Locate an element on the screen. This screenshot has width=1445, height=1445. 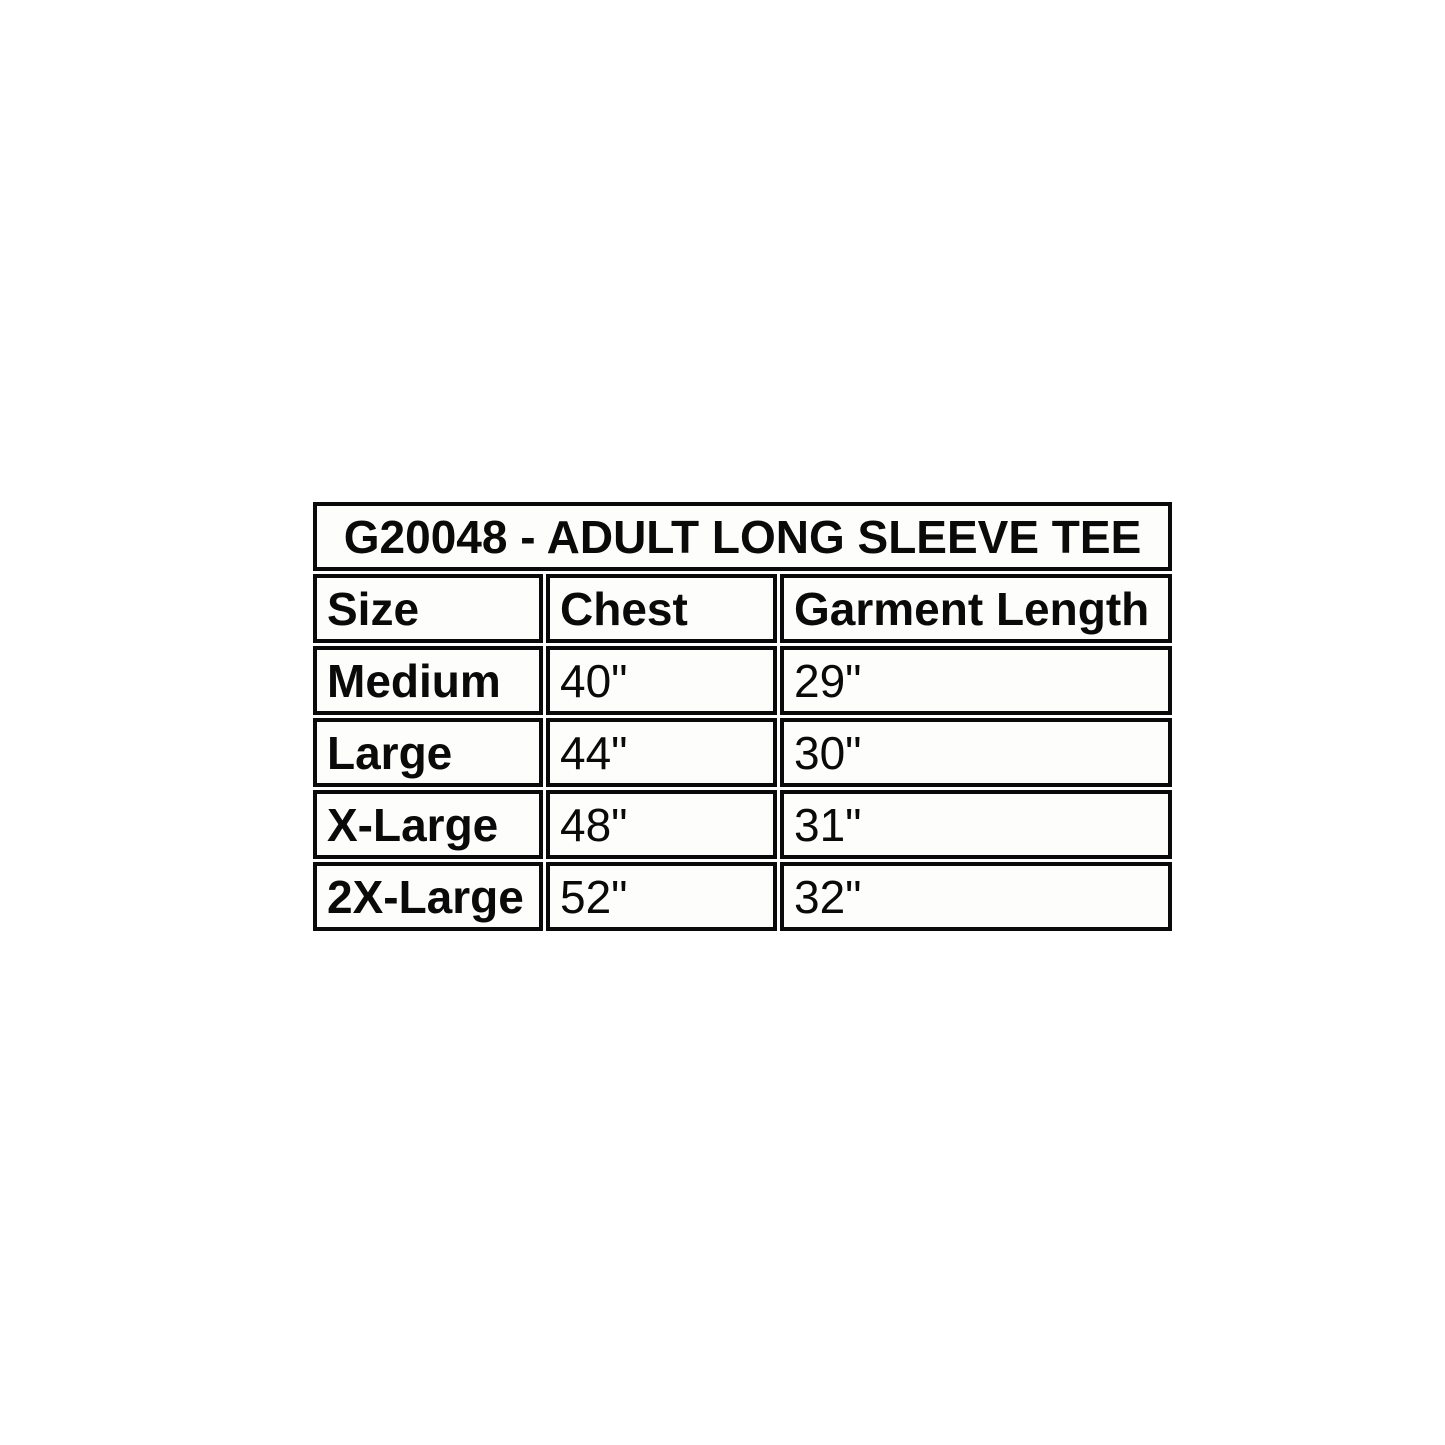
table-row-x-large: X-Large 48" 31" is located at coordinates (743, 824).